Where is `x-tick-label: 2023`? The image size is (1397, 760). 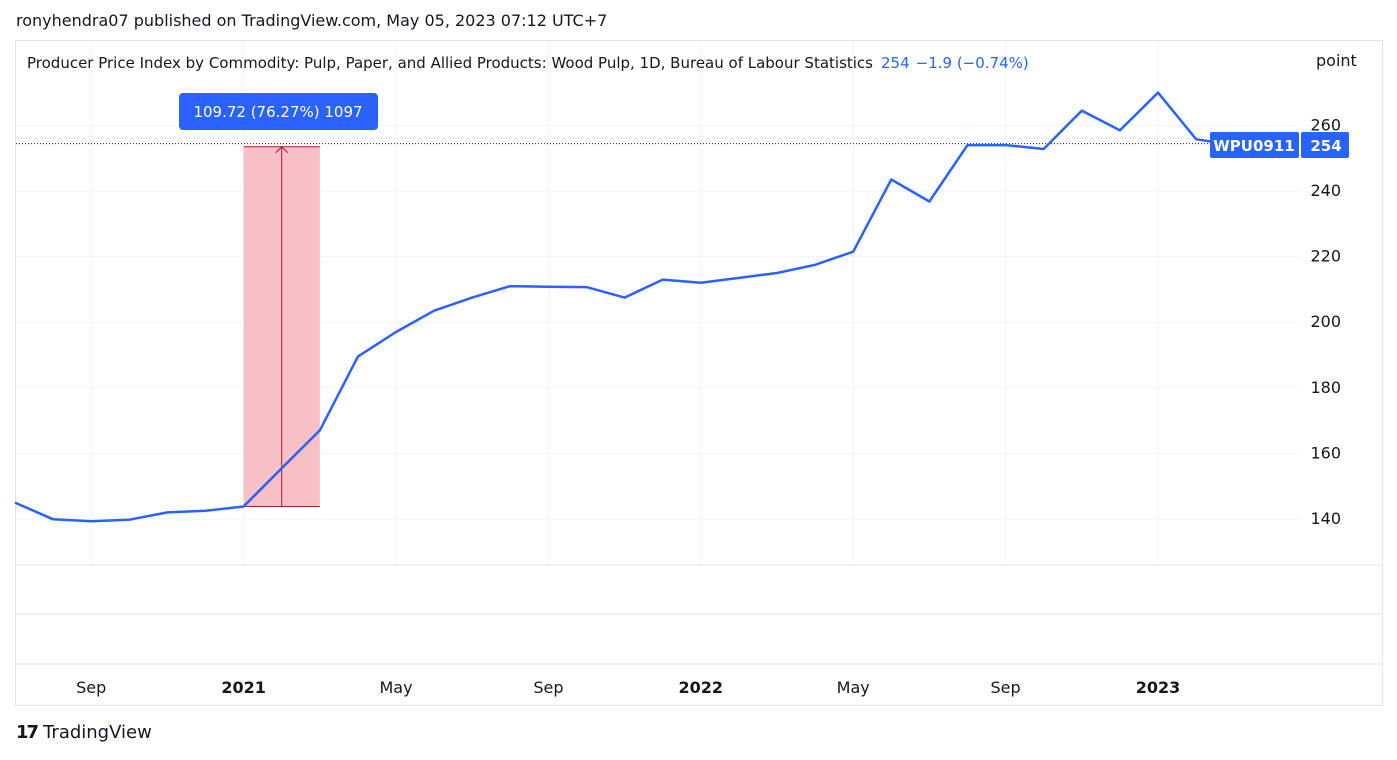 x-tick-label: 2023 is located at coordinates (1158, 687).